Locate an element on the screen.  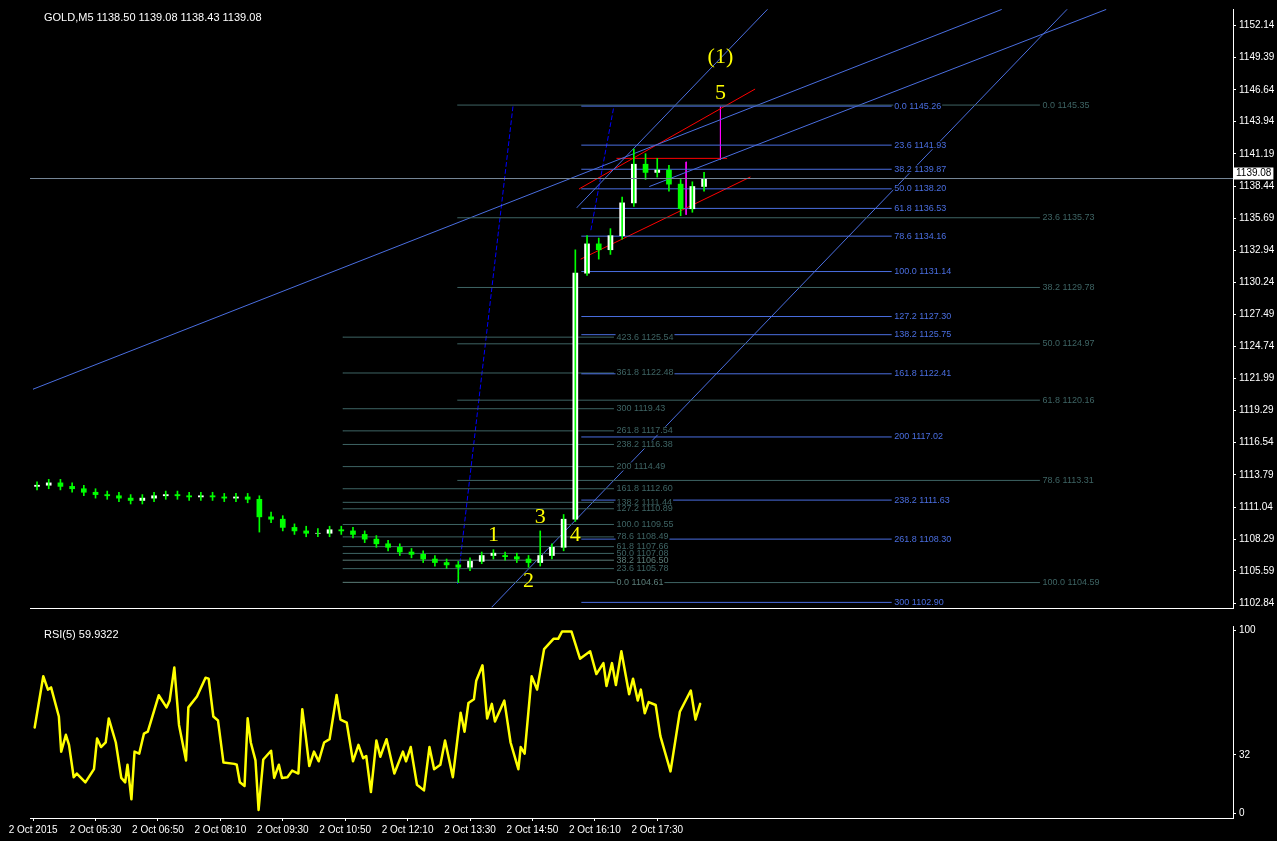
annotation: 23.6 1135.73 is located at coordinates (1068, 217).